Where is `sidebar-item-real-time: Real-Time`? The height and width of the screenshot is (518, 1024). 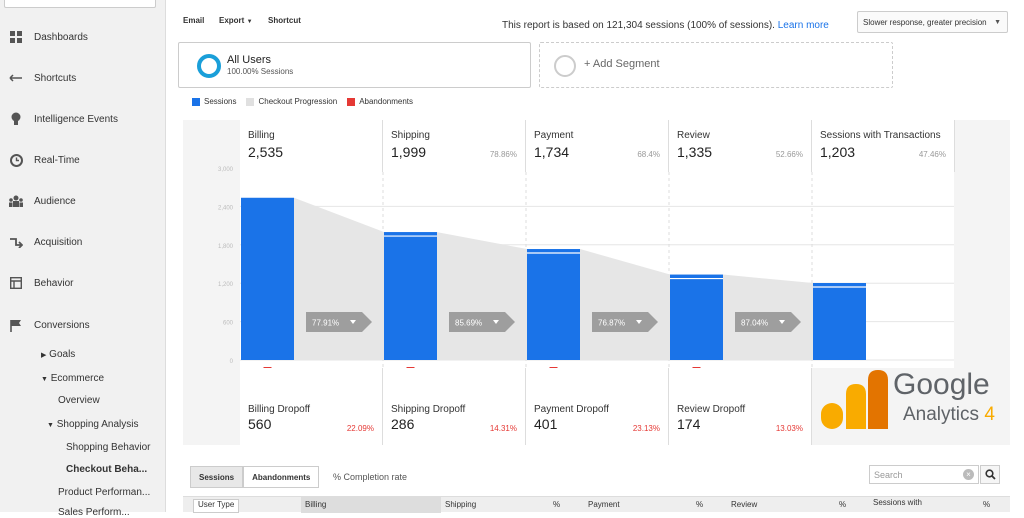 sidebar-item-real-time: Real-Time is located at coordinates (83, 160).